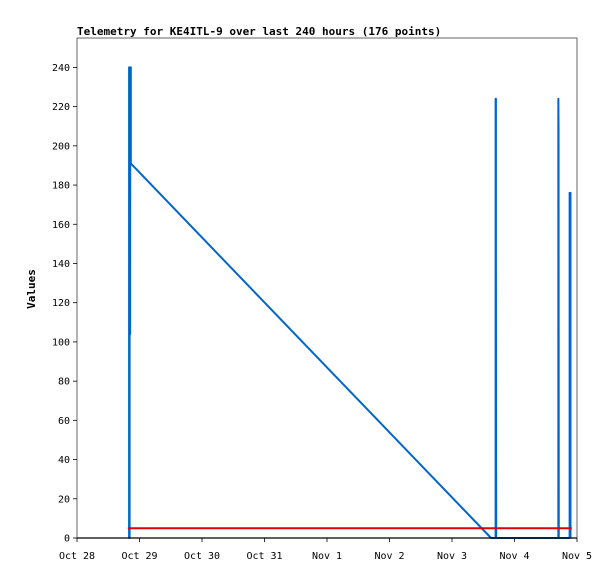  Describe the element at coordinates (61, 146) in the screenshot. I see `y-tick-label: 200` at that location.